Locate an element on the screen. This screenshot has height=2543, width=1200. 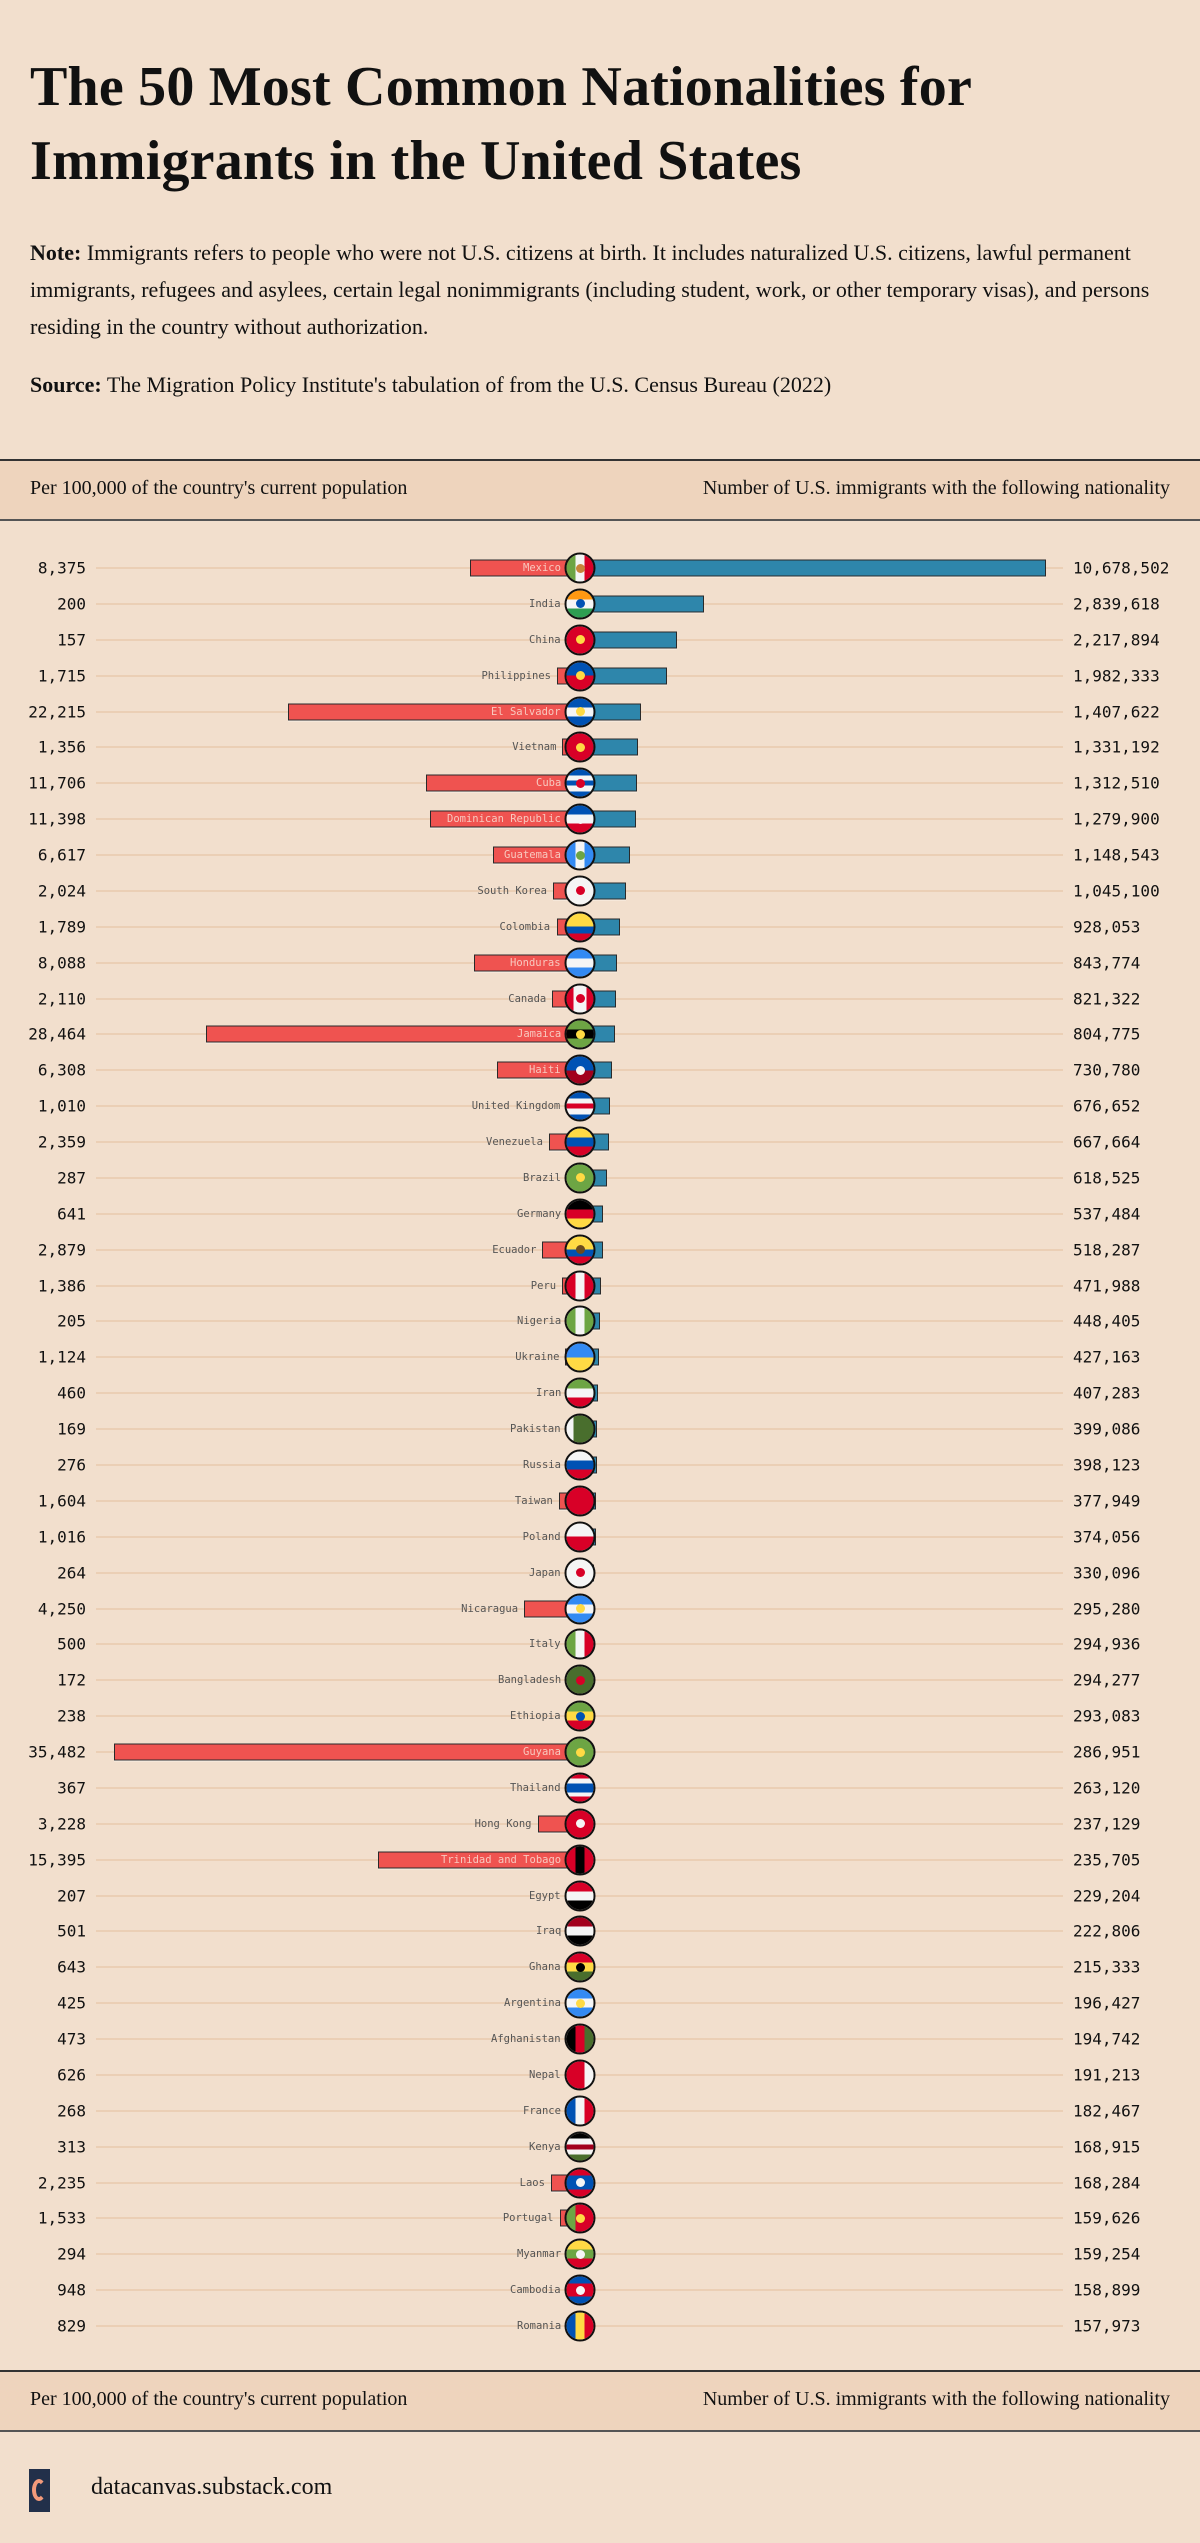
flag-peru-icon is located at coordinates (580, 1286).